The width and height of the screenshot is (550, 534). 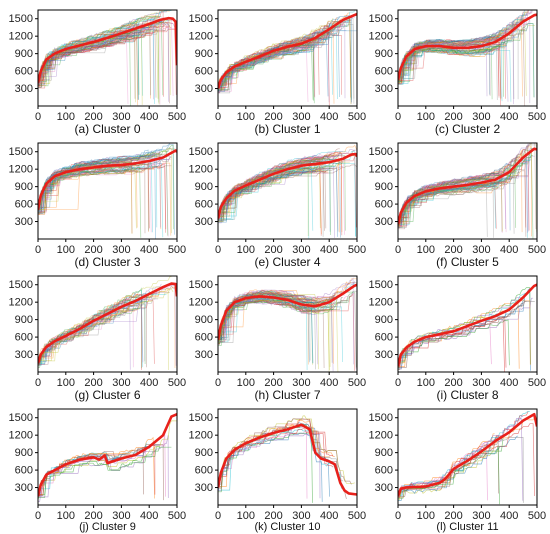 I want to click on trace-group, so click(x=467, y=191).